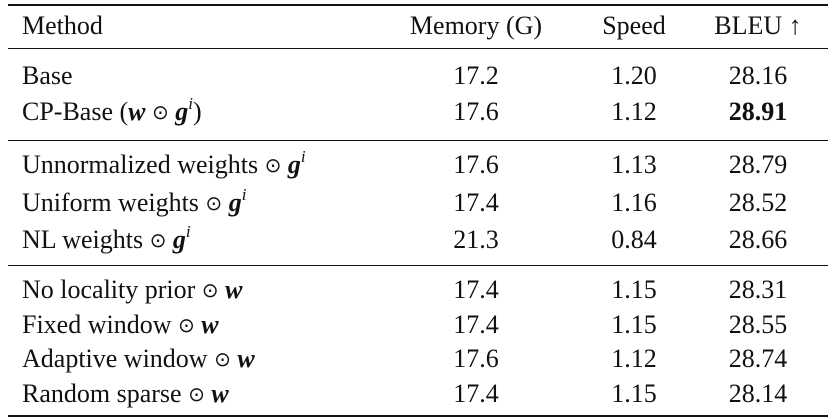  I want to click on top-rule, so click(418, 5).